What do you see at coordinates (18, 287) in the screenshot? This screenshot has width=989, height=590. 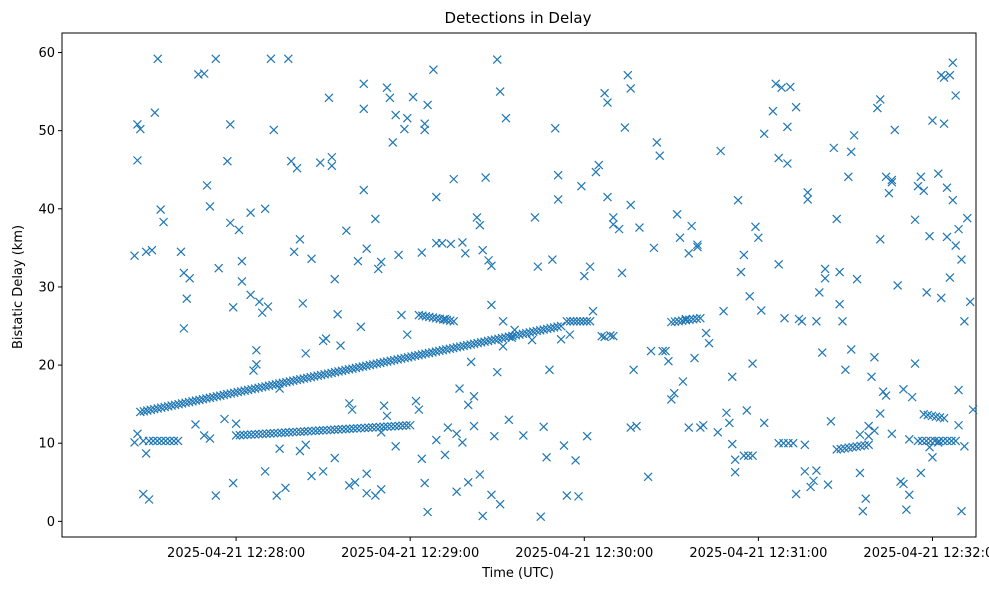 I see `y-axis-label: Bistatic Delay (km)` at bounding box center [18, 287].